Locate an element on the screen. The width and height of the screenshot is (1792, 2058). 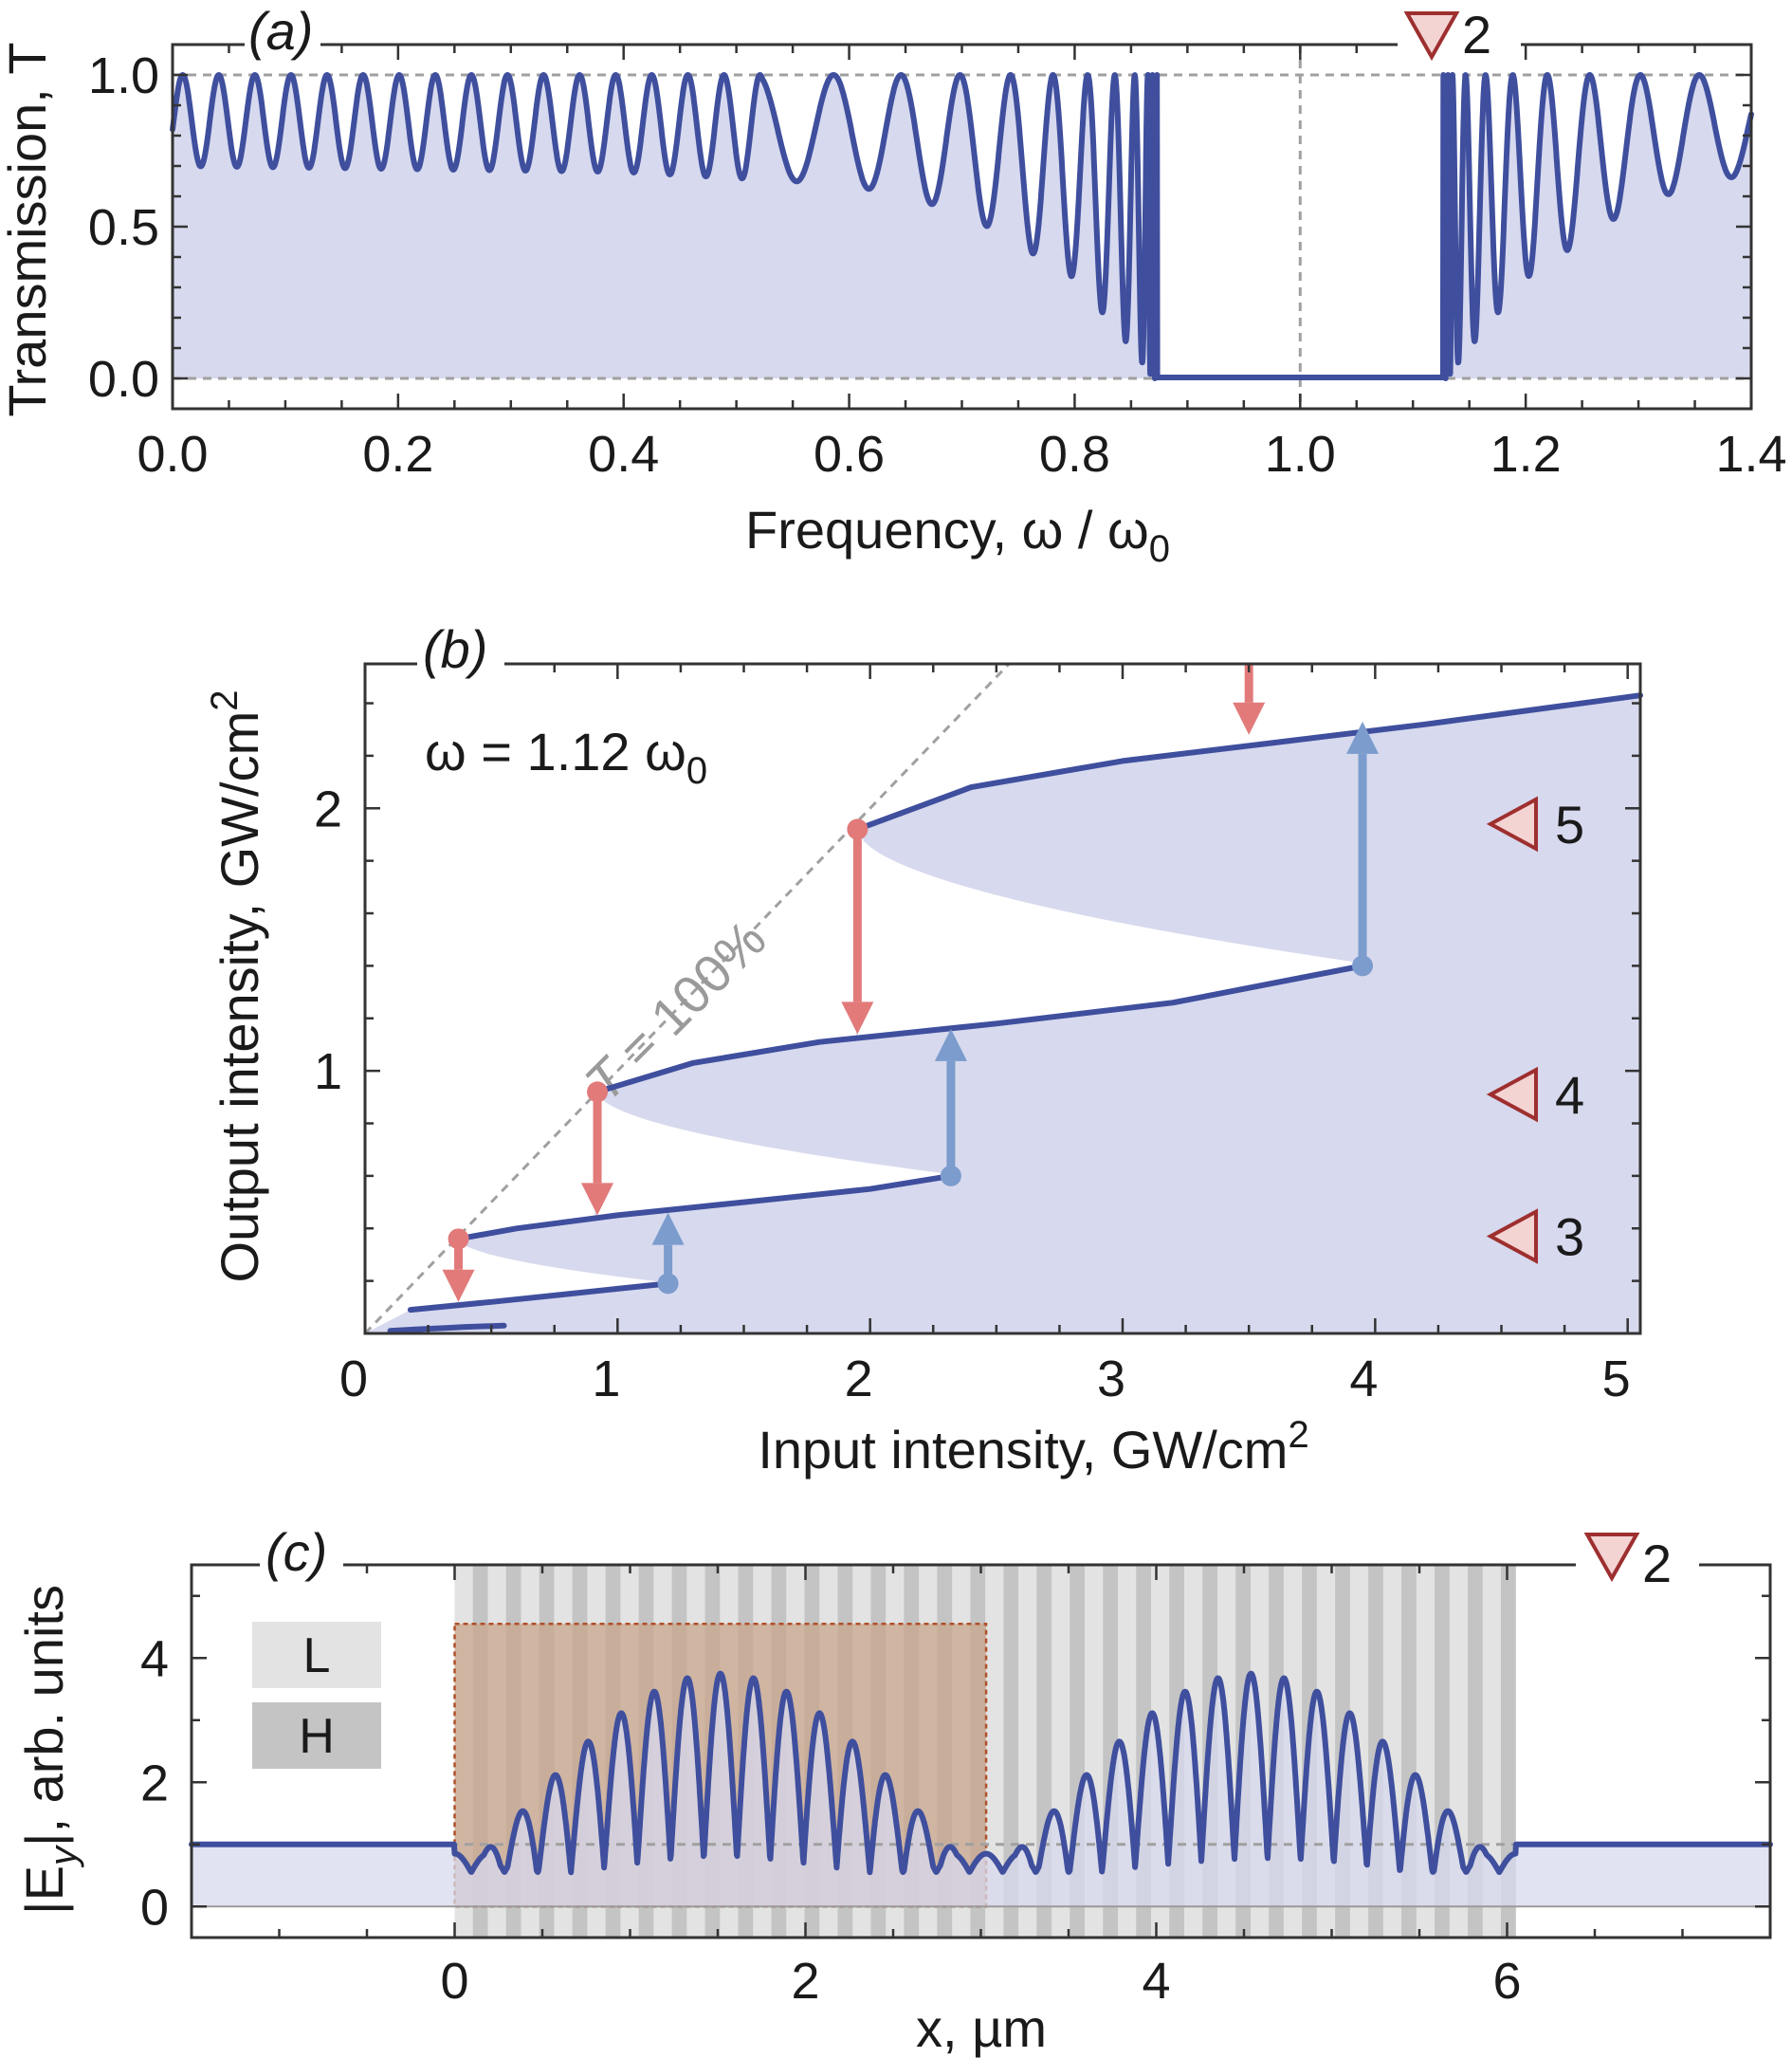
y-tick-label: 1.0 is located at coordinates (123, 75).